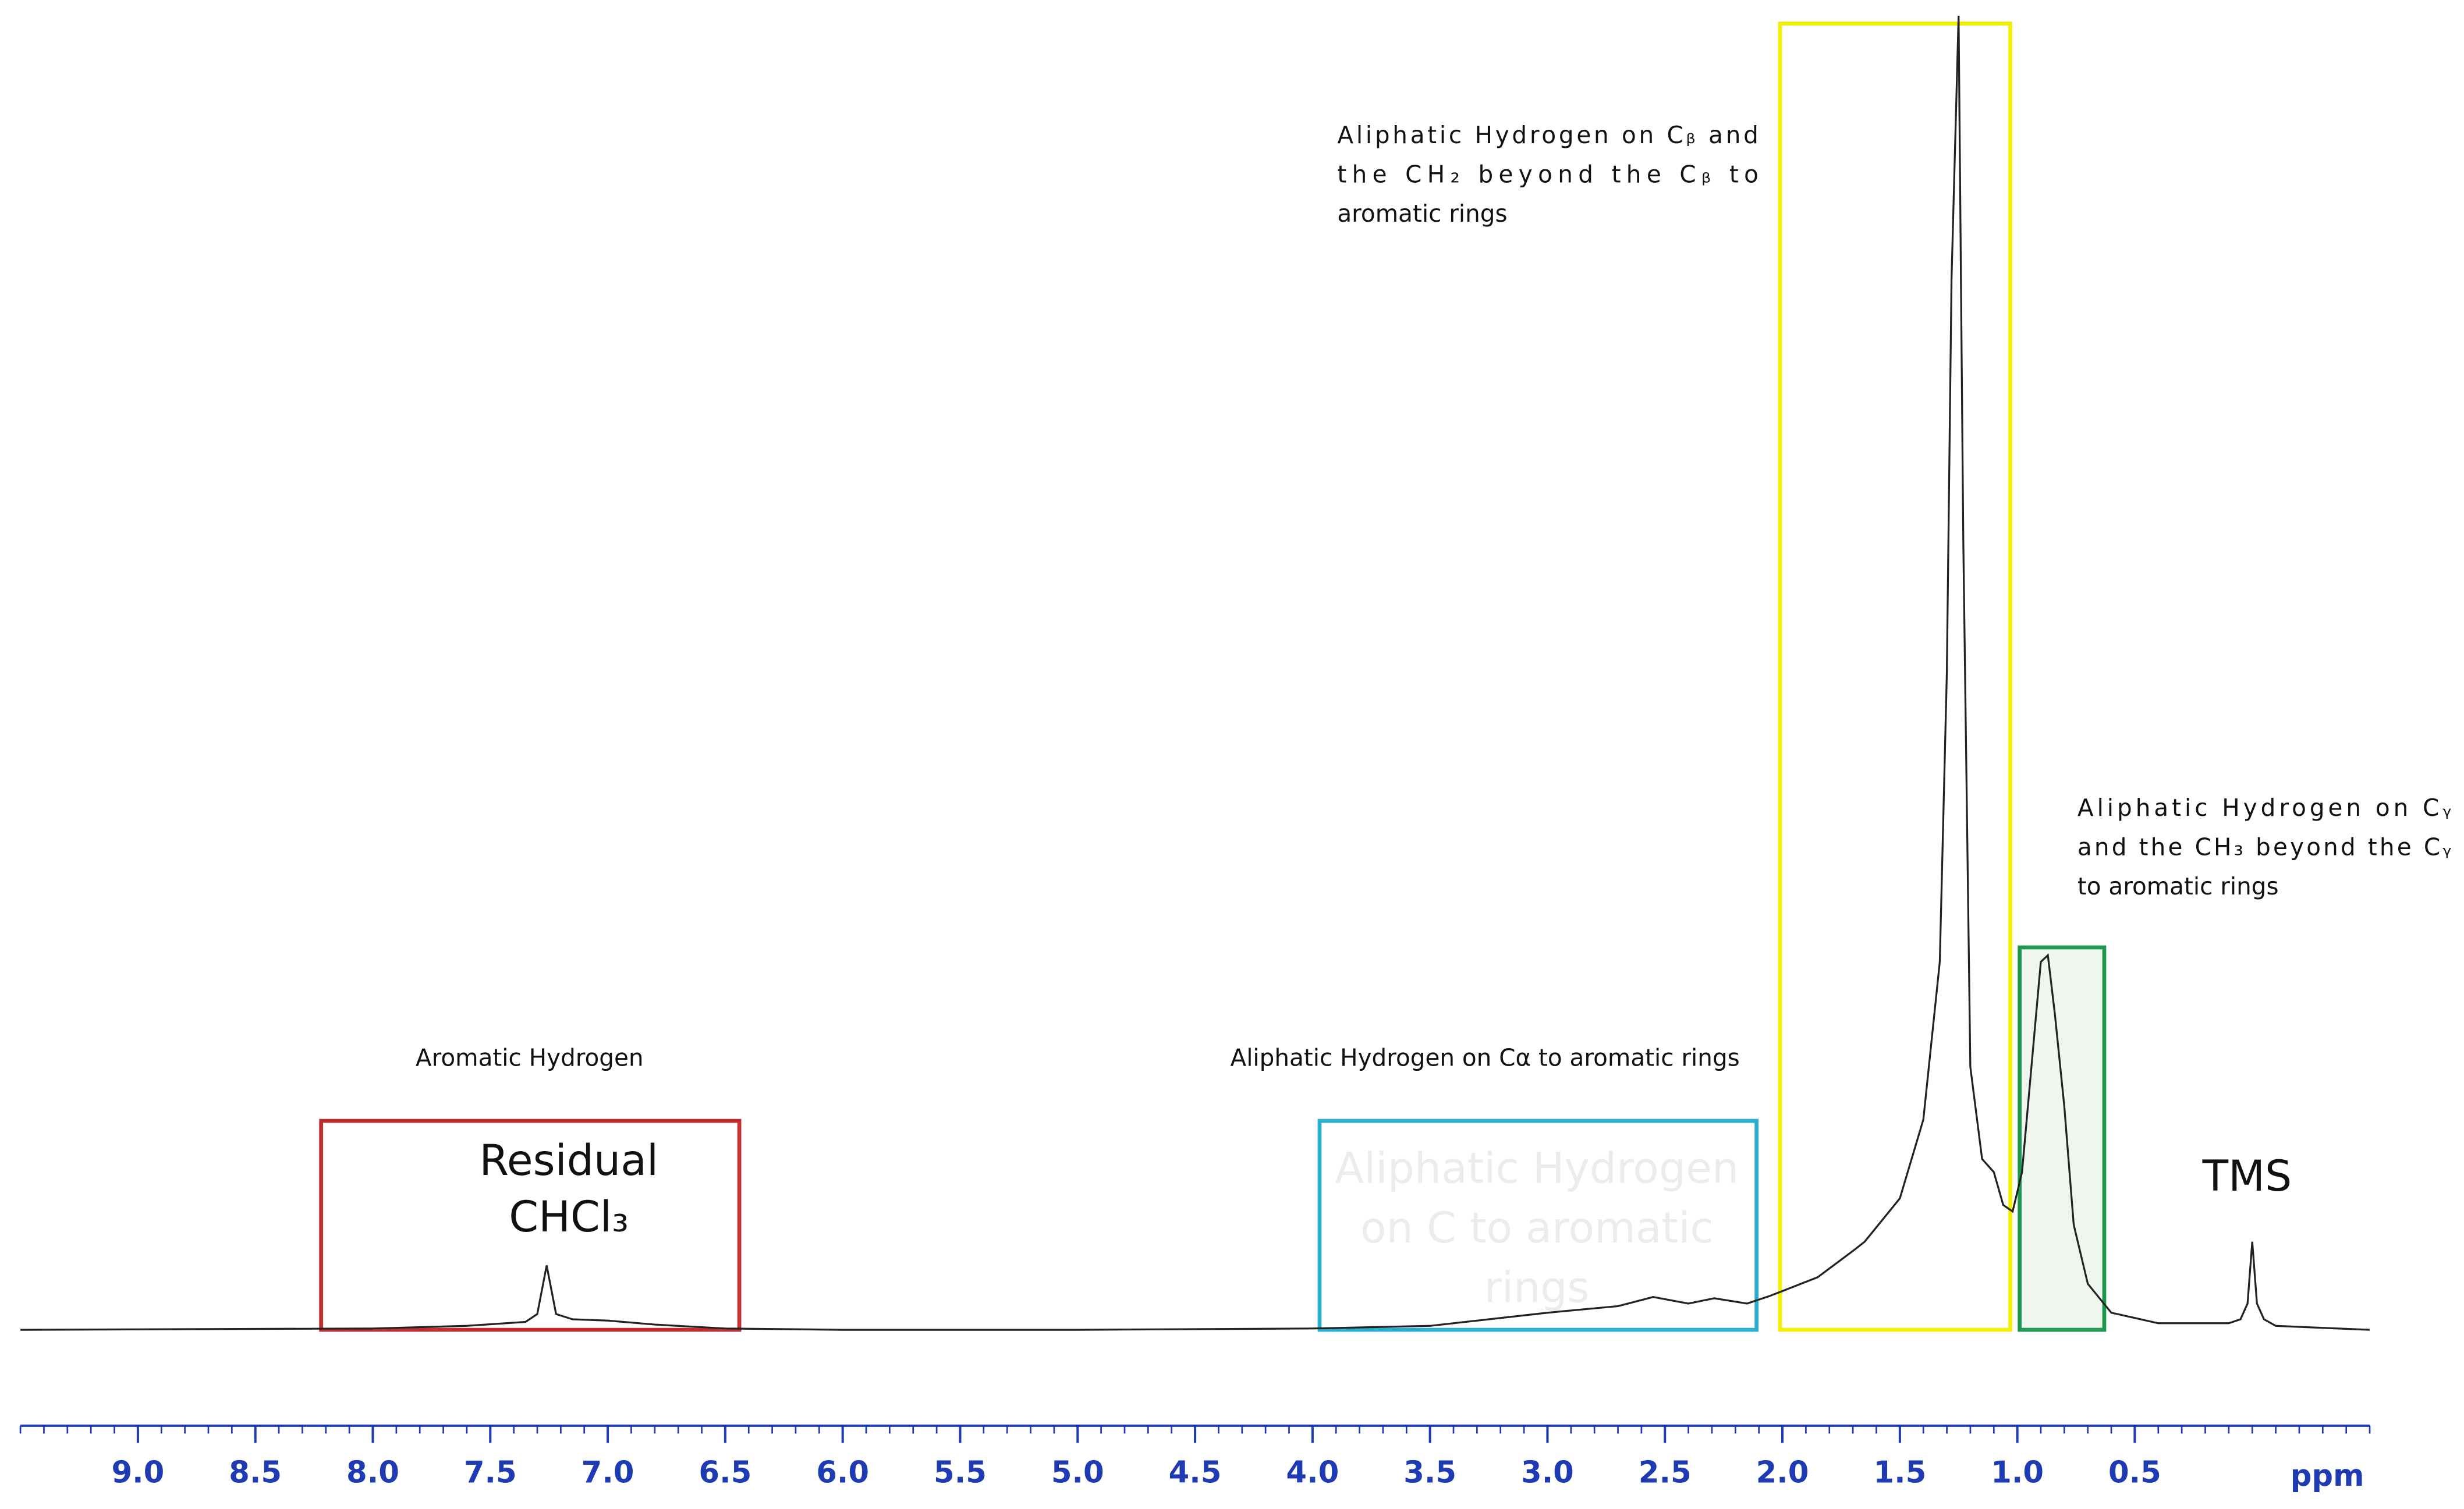 The height and width of the screenshot is (1509, 2464). Describe the element at coordinates (2178, 886) in the screenshot. I see `annotation: to aromatic rings` at that location.